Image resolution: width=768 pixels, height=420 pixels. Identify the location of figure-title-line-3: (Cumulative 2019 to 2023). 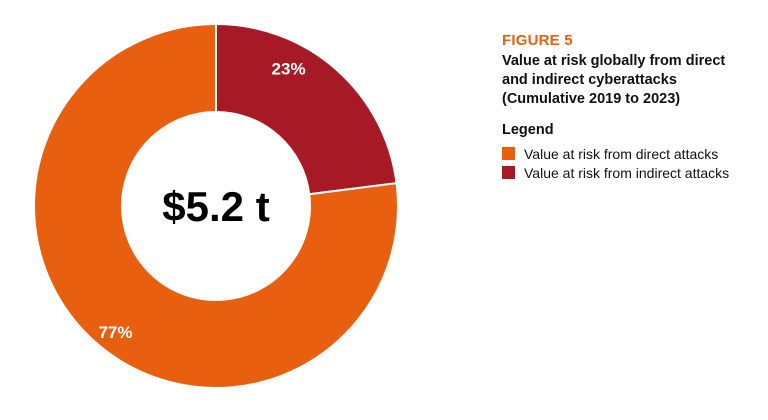
(591, 99).